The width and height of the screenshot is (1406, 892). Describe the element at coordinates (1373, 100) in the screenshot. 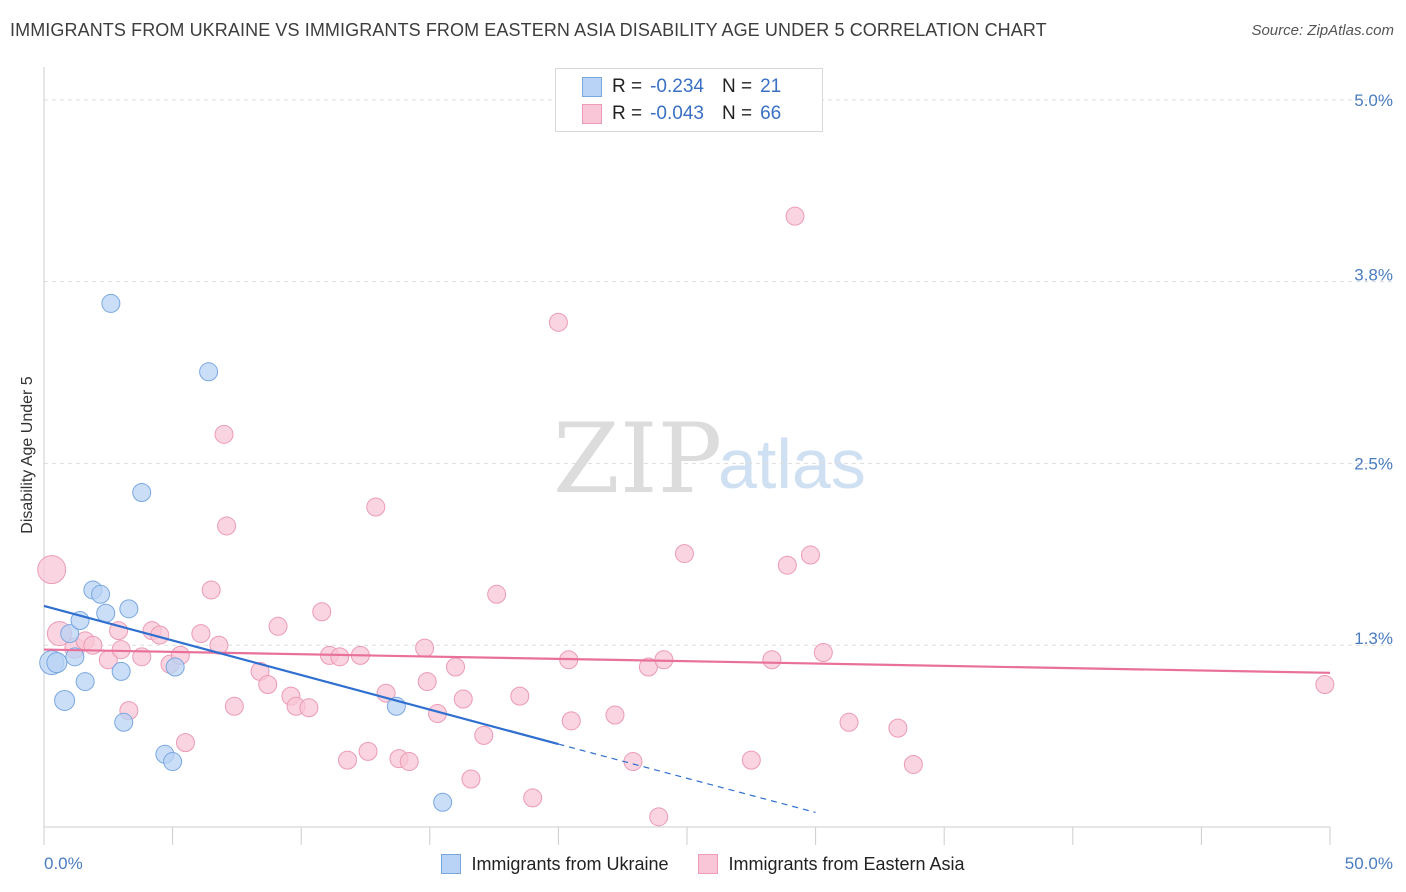

I see `y-tick-label: 5.0%` at that location.